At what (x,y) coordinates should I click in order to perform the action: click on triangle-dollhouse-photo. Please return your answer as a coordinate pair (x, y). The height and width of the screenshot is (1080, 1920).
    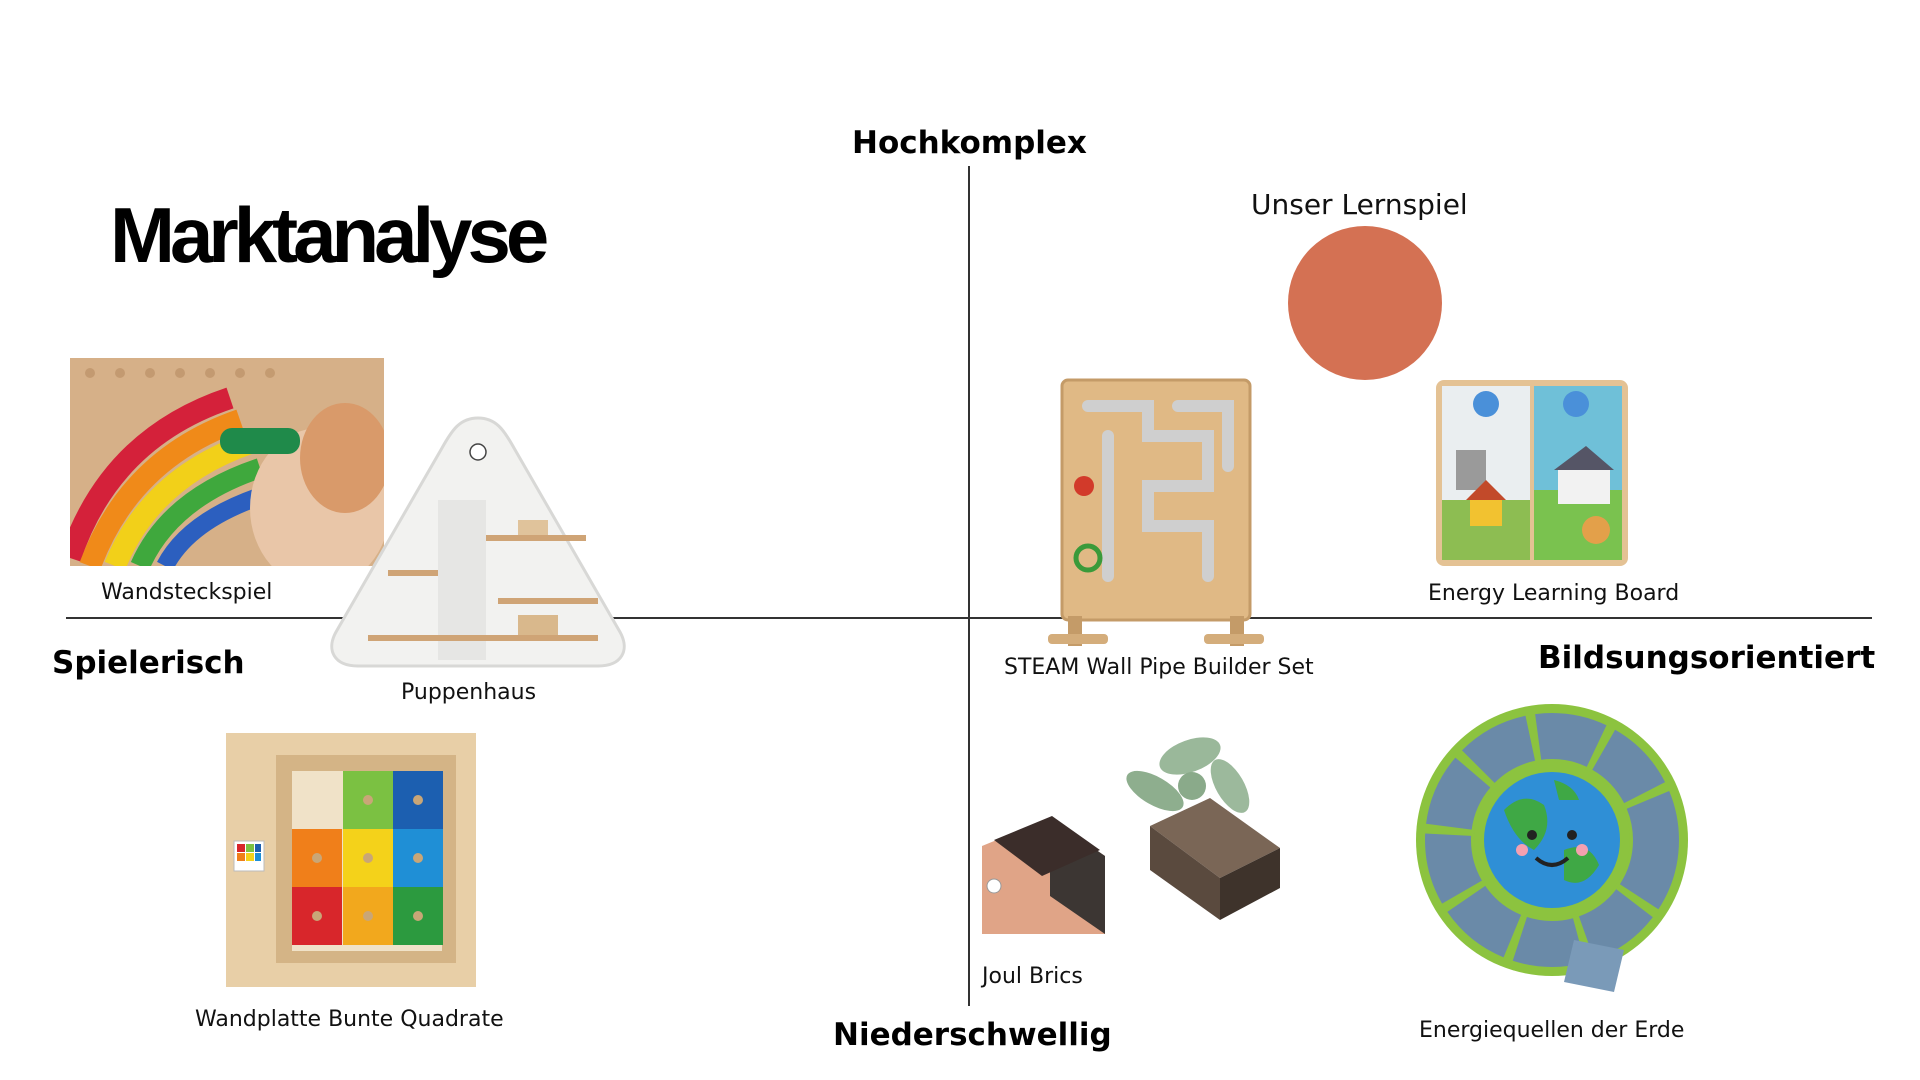
    Looking at the image, I should click on (478, 540).